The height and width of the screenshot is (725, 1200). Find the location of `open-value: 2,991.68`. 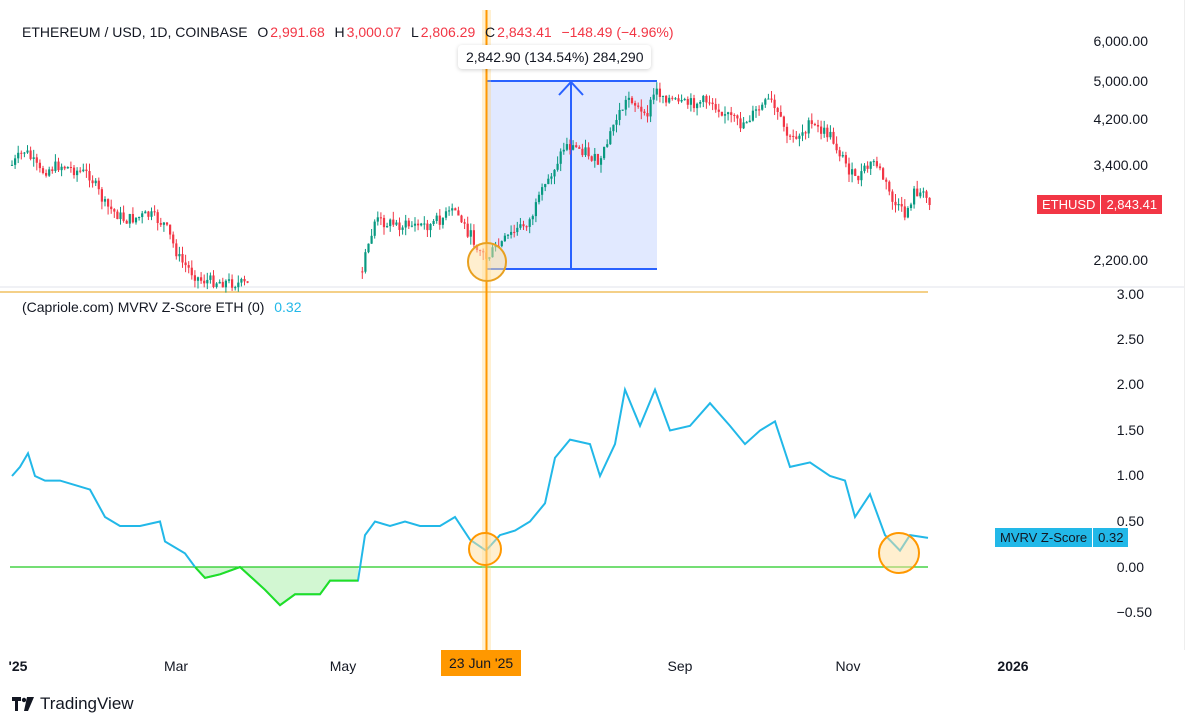

open-value: 2,991.68 is located at coordinates (297, 32).